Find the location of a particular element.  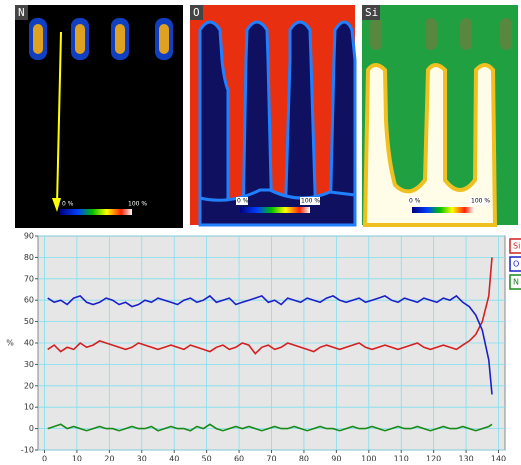

legend-label: Si is located at coordinates (516, 246).